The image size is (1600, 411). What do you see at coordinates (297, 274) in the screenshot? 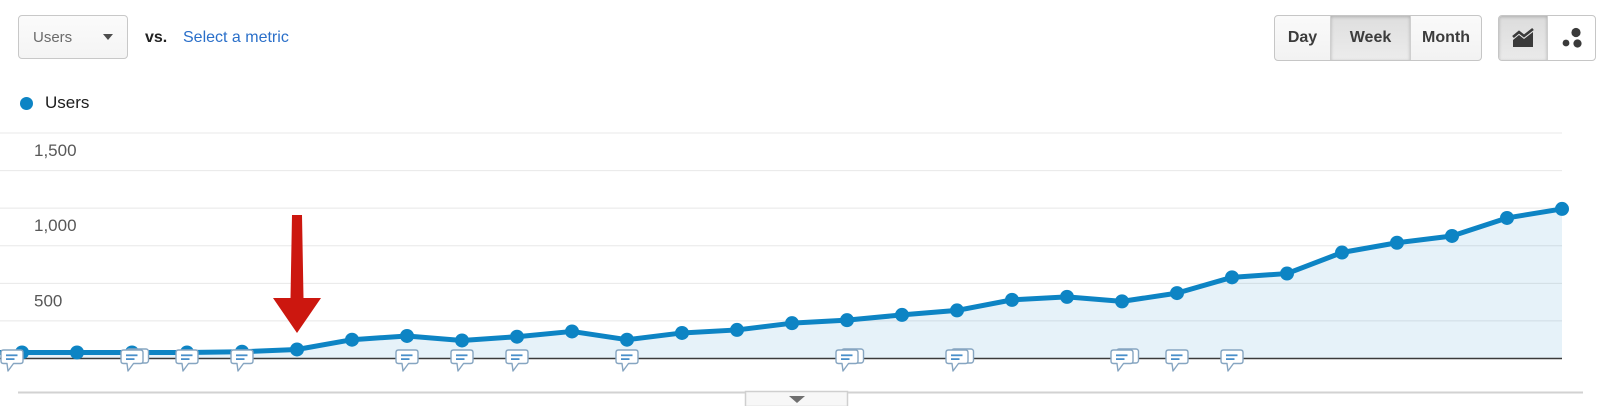
I see `red-arrow-annotation` at bounding box center [297, 274].